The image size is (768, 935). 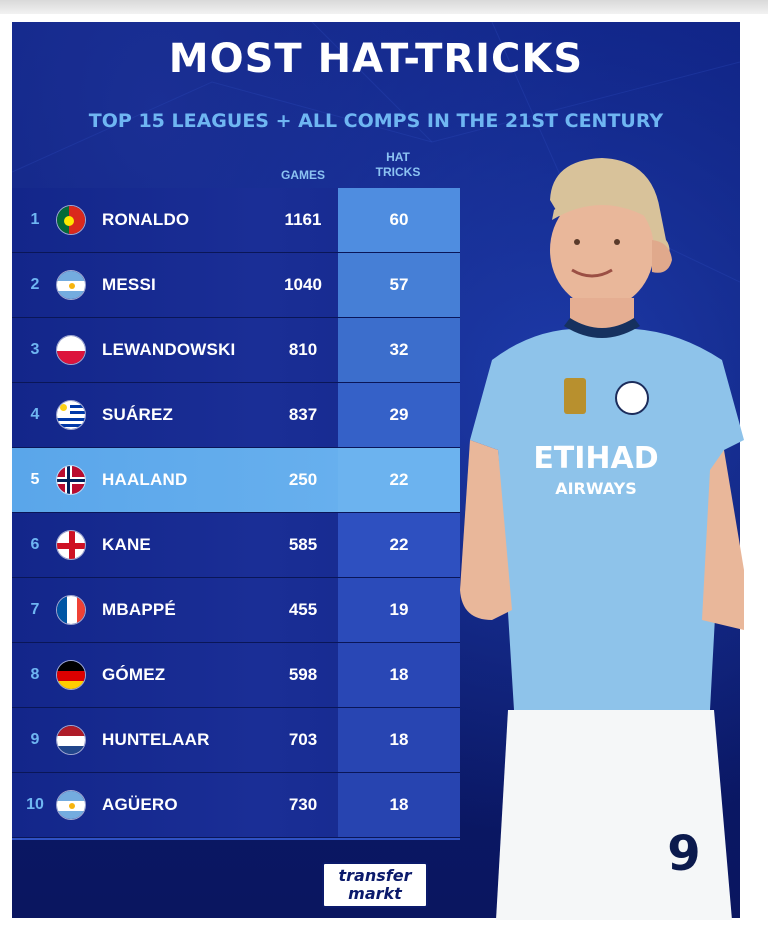 What do you see at coordinates (35, 219) in the screenshot?
I see `rank-number: 1` at bounding box center [35, 219].